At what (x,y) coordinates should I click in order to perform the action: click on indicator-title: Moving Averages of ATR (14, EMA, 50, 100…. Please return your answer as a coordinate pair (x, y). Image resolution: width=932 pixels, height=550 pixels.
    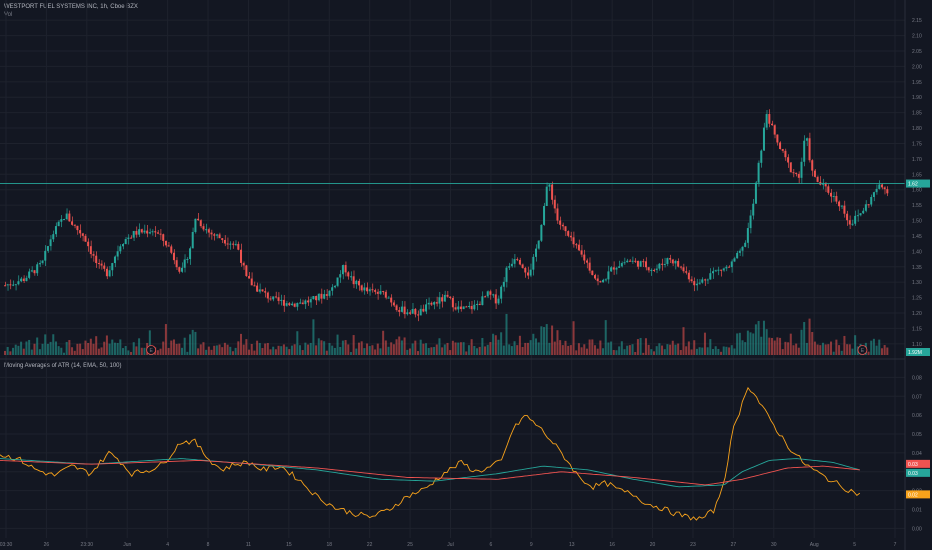
    Looking at the image, I should click on (63, 366).